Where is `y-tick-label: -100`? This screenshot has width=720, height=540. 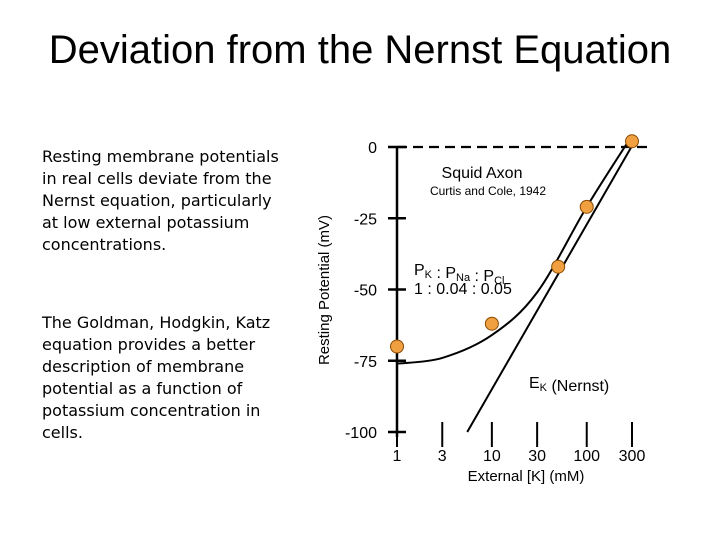
y-tick-label: -100 is located at coordinates (361, 433).